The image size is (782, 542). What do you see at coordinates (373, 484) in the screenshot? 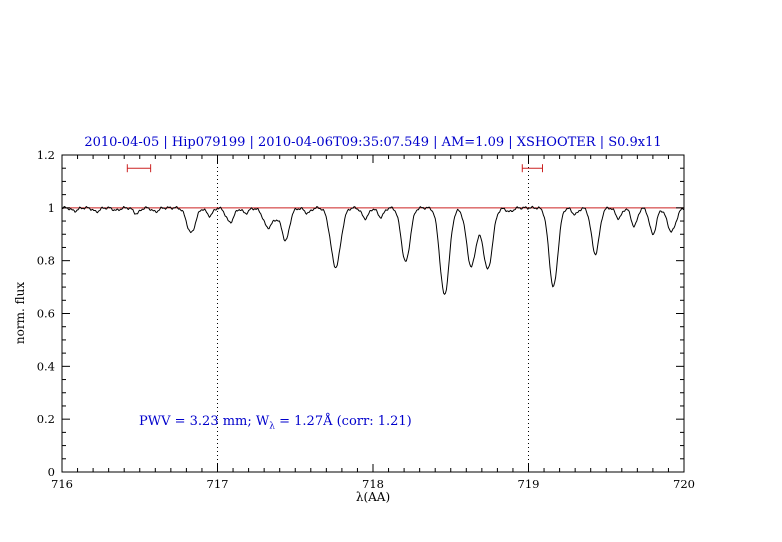
I see `x-tick-label: 718` at bounding box center [373, 484].